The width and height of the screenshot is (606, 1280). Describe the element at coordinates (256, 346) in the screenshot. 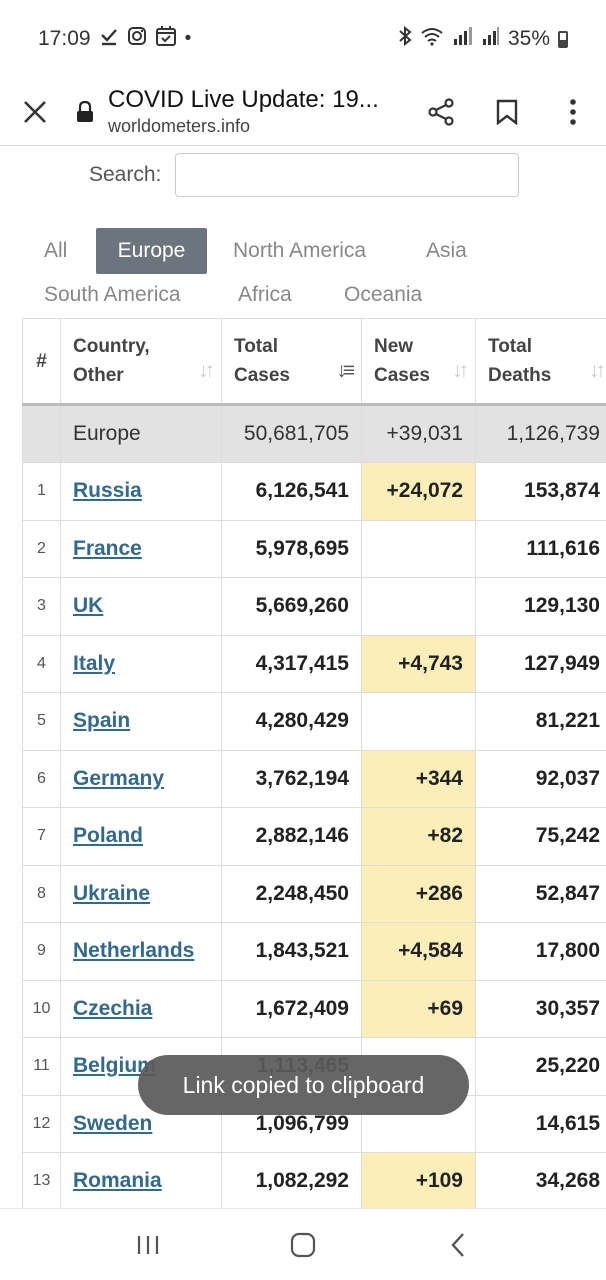

I see `header-total-cases-line1: Total` at that location.